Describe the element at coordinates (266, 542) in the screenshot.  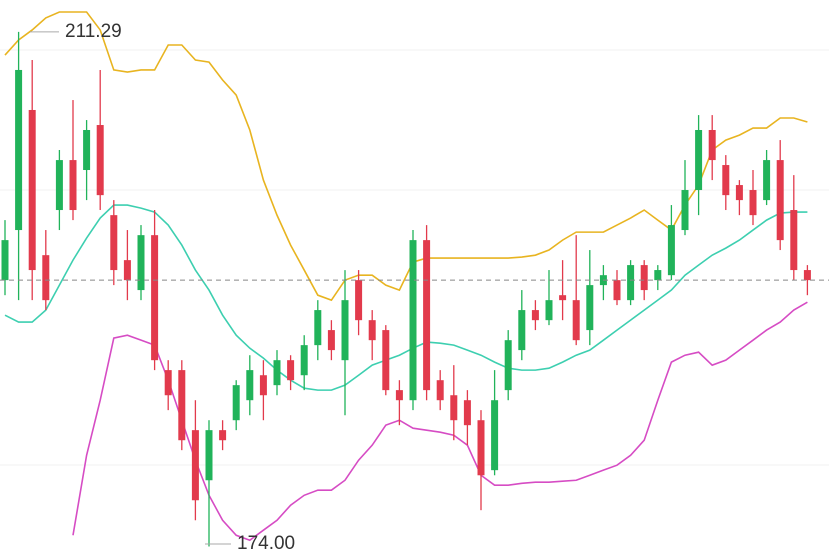
I see `annotation-label: 174.00` at that location.